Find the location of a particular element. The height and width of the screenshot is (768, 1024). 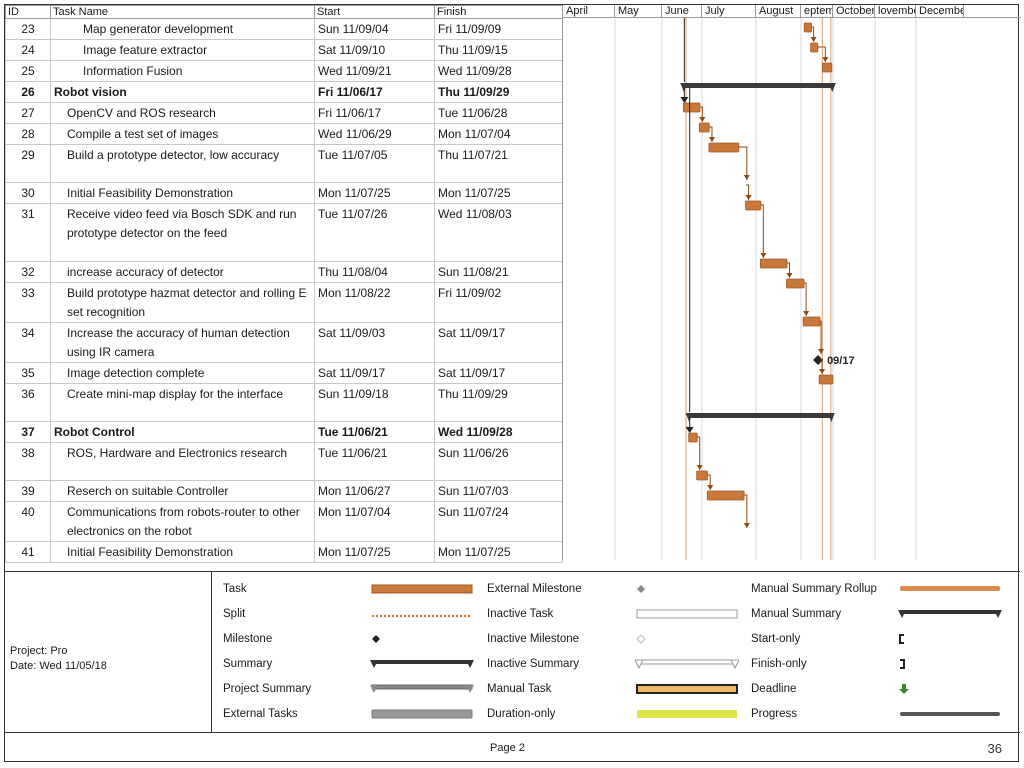

task-finish: Wed 11/08/03 is located at coordinates (498, 232).